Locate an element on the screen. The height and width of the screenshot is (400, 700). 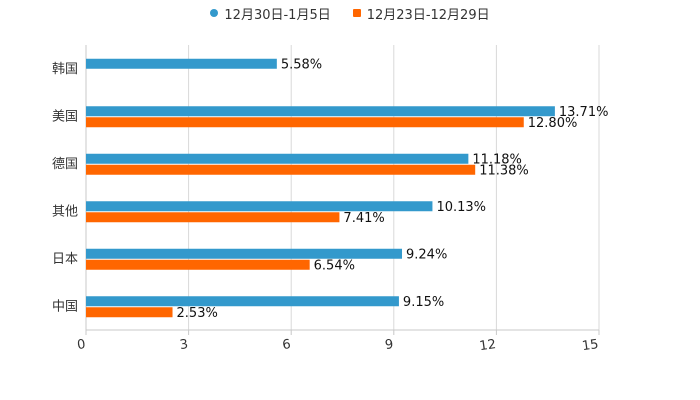
data-label: 2.53% is located at coordinates (197, 313).